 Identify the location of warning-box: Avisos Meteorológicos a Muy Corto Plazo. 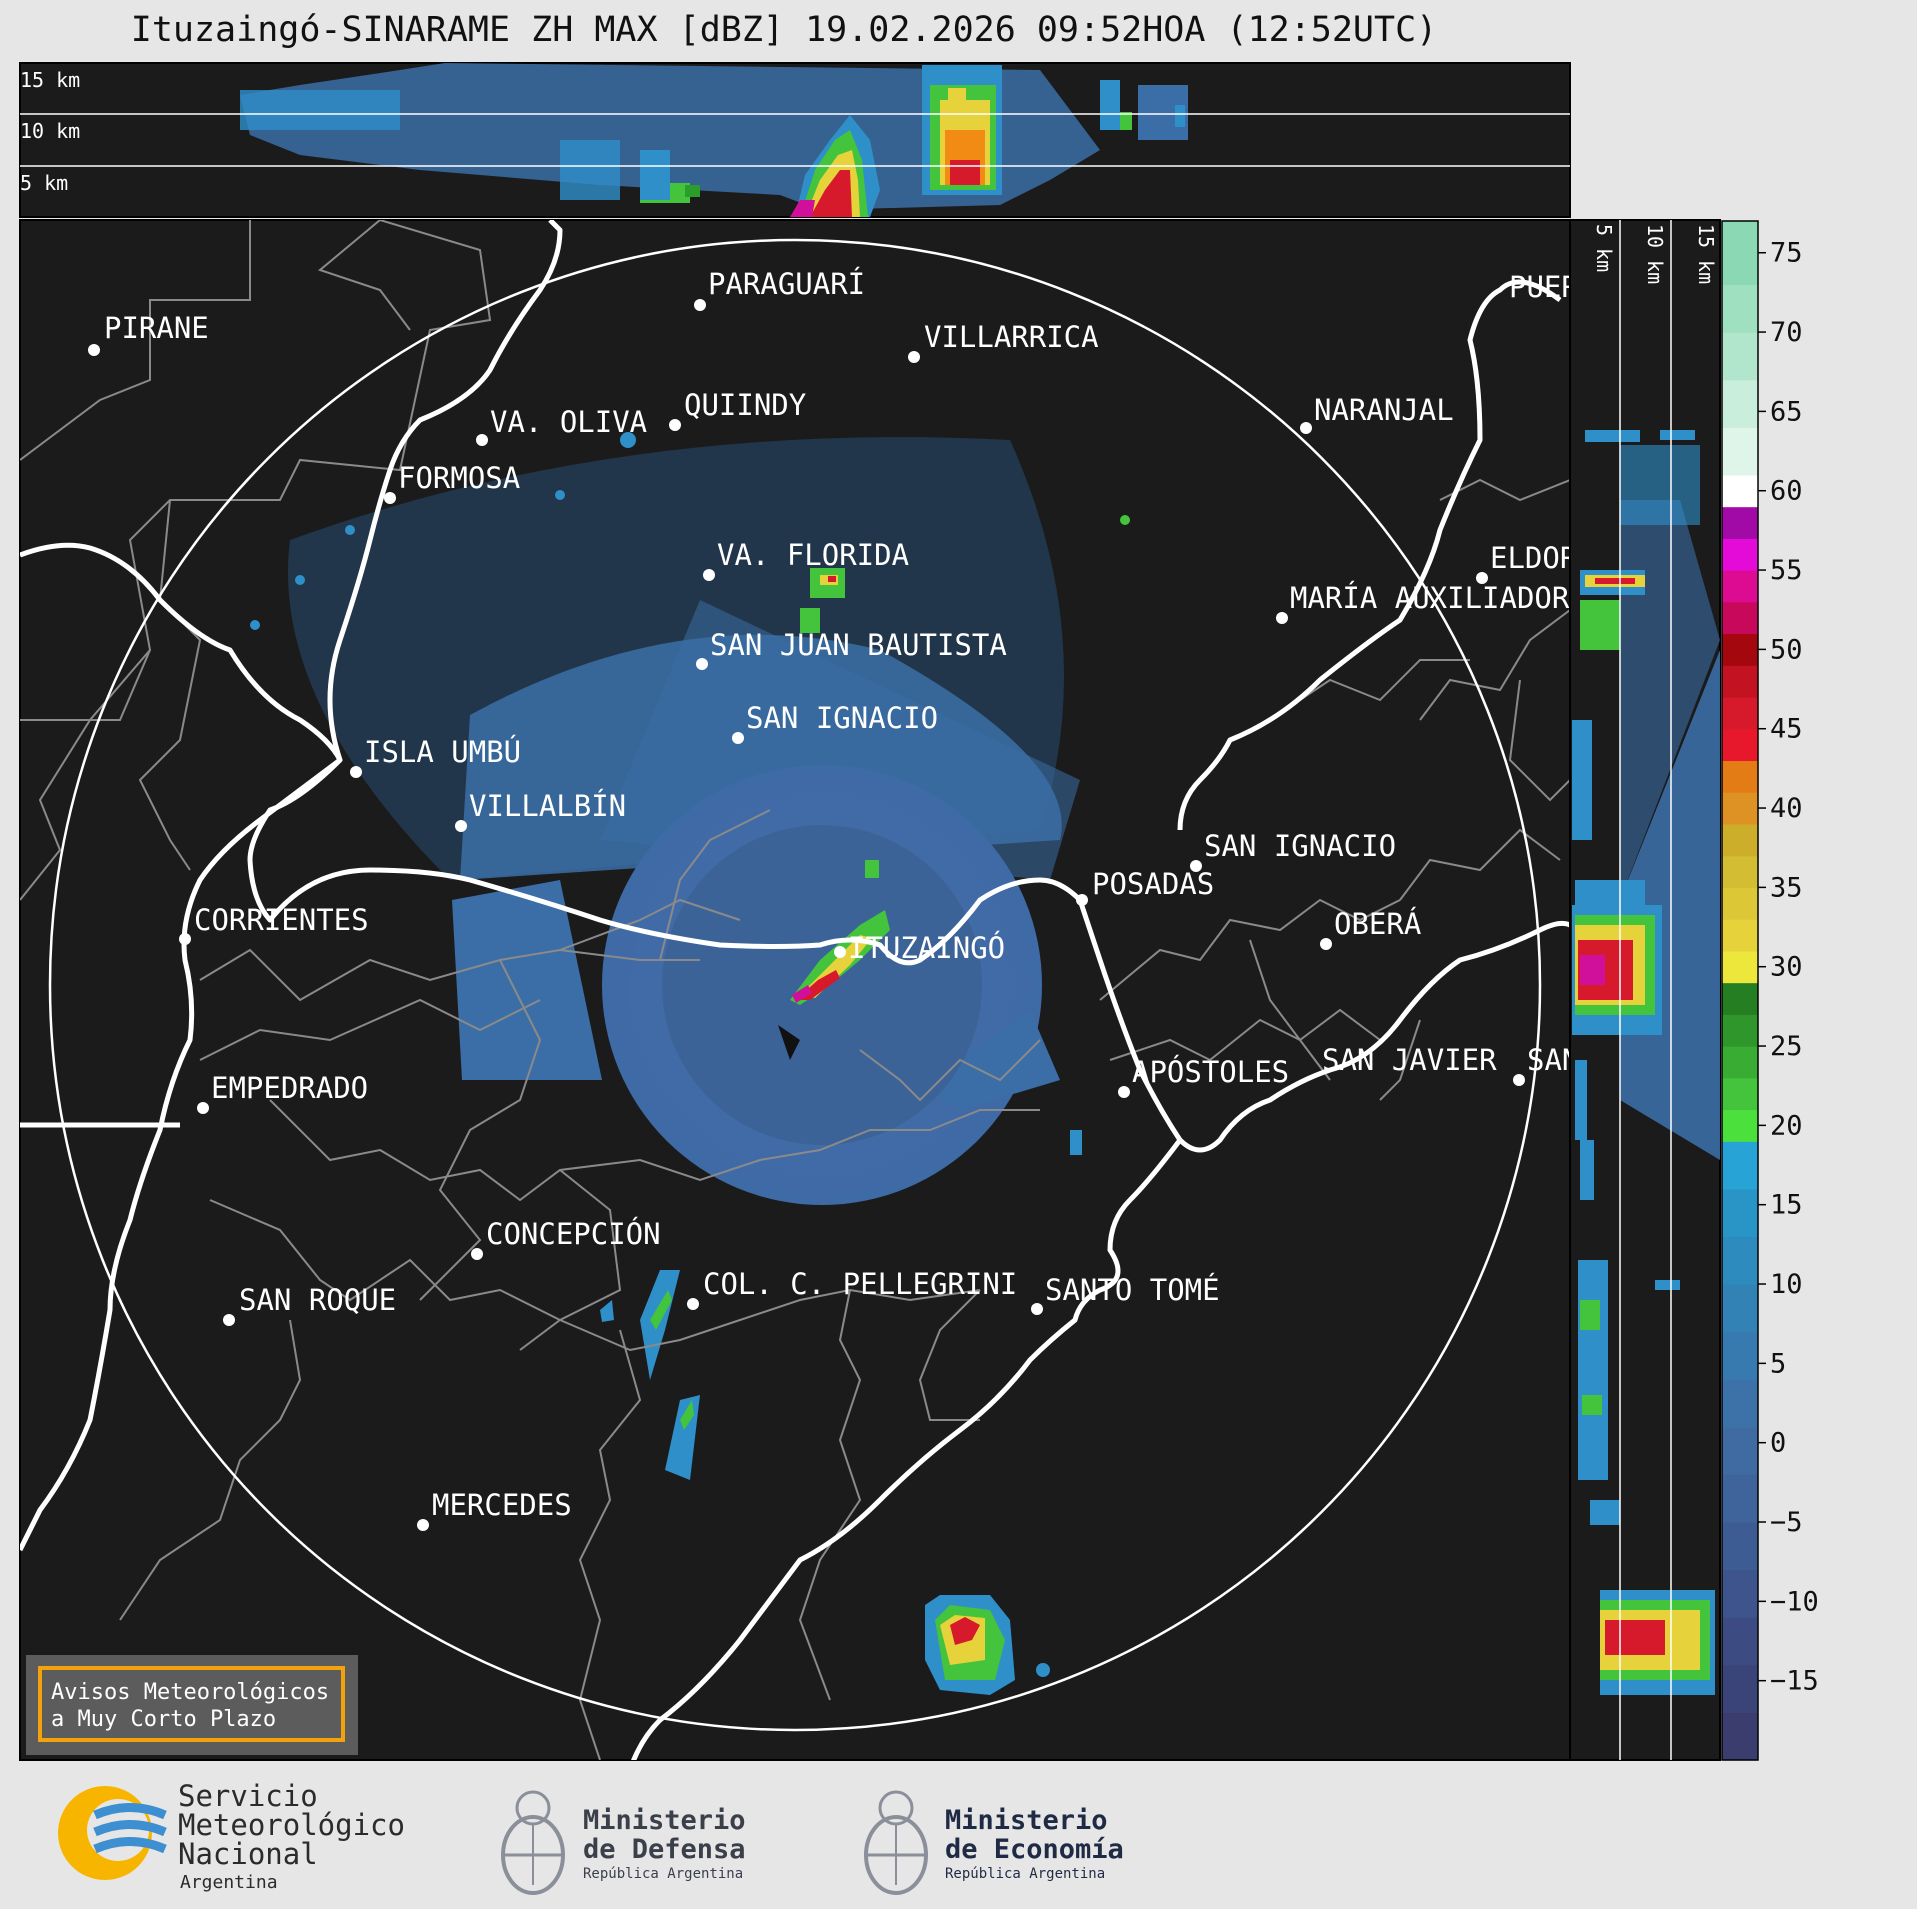
(192, 1705).